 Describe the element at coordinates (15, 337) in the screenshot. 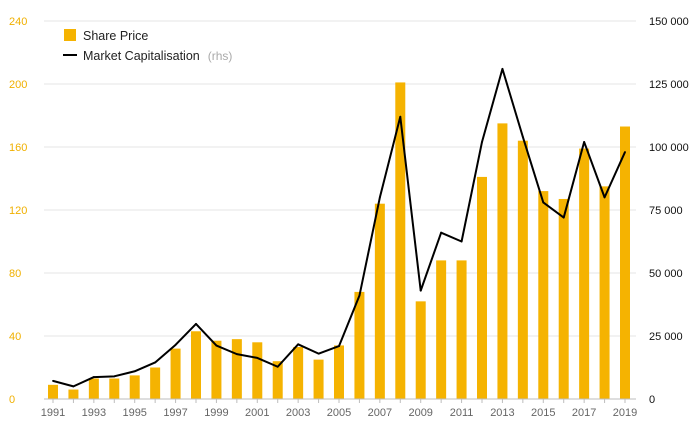

I see `y-left-tick-label: 40` at that location.